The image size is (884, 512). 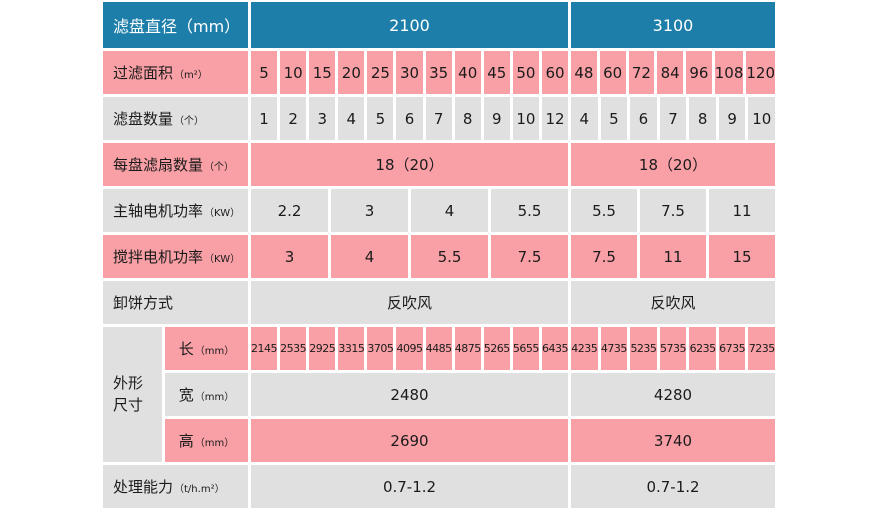 What do you see at coordinates (641, 72) in the screenshot?
I see `value-cell: 72` at bounding box center [641, 72].